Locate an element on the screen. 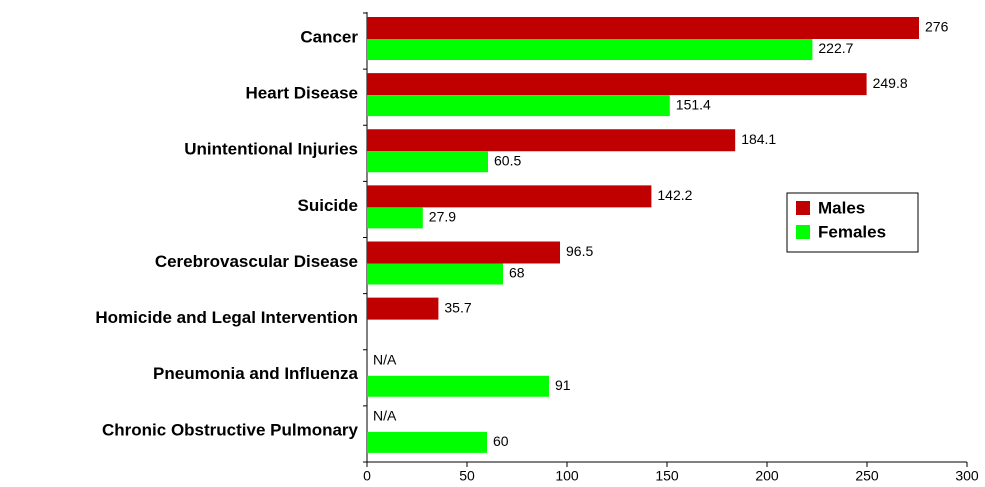 This screenshot has width=985, height=487. value-label: 142.2 is located at coordinates (674, 195).